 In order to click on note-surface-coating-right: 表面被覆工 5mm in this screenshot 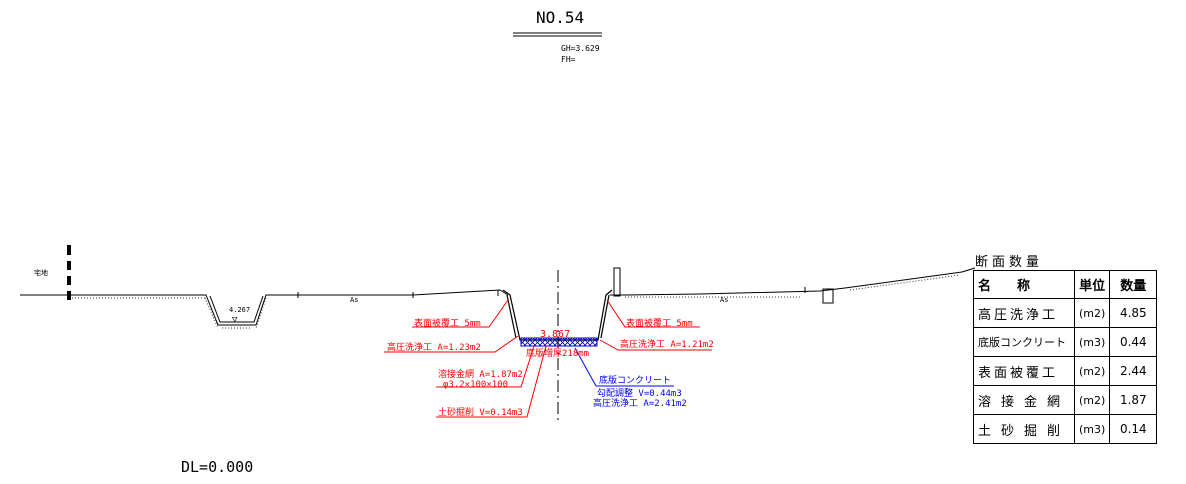, I will do `click(659, 324)`.